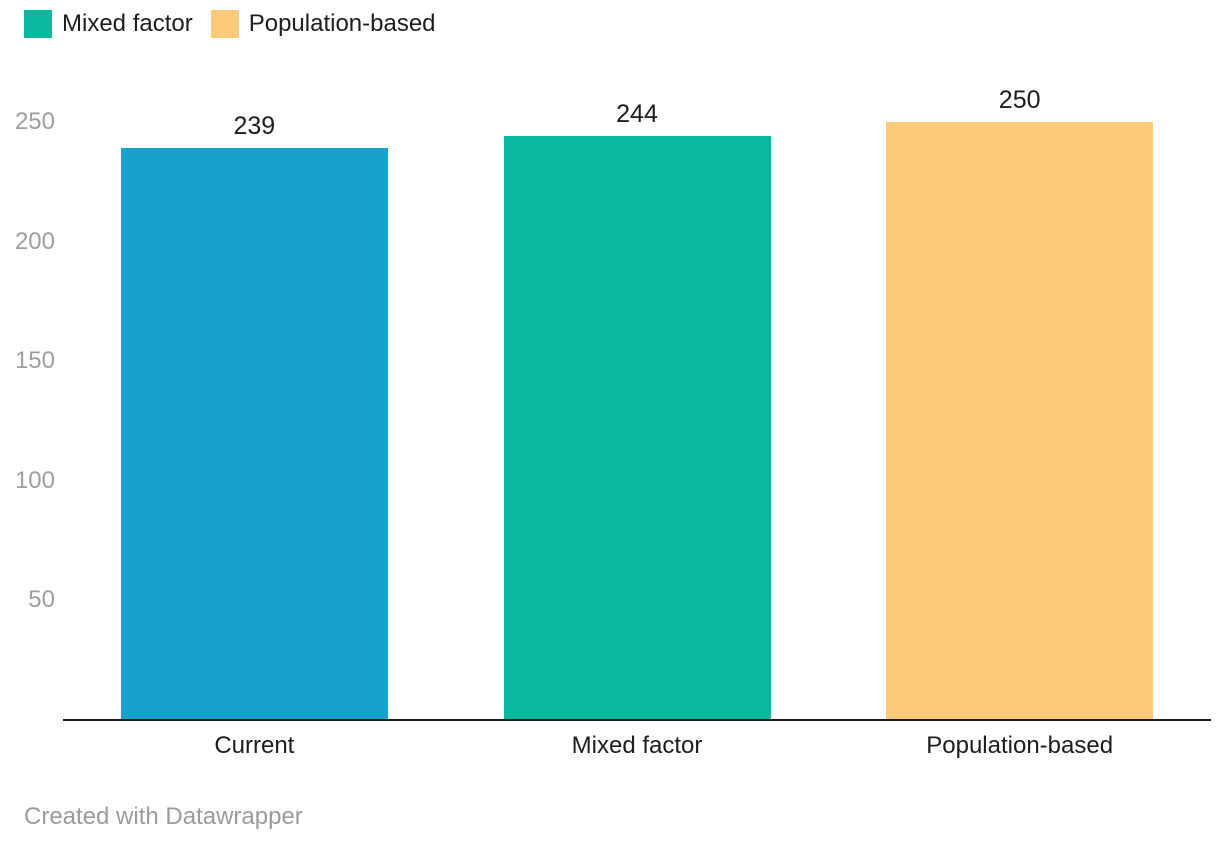  I want to click on bar-value-label: 244, so click(637, 114).